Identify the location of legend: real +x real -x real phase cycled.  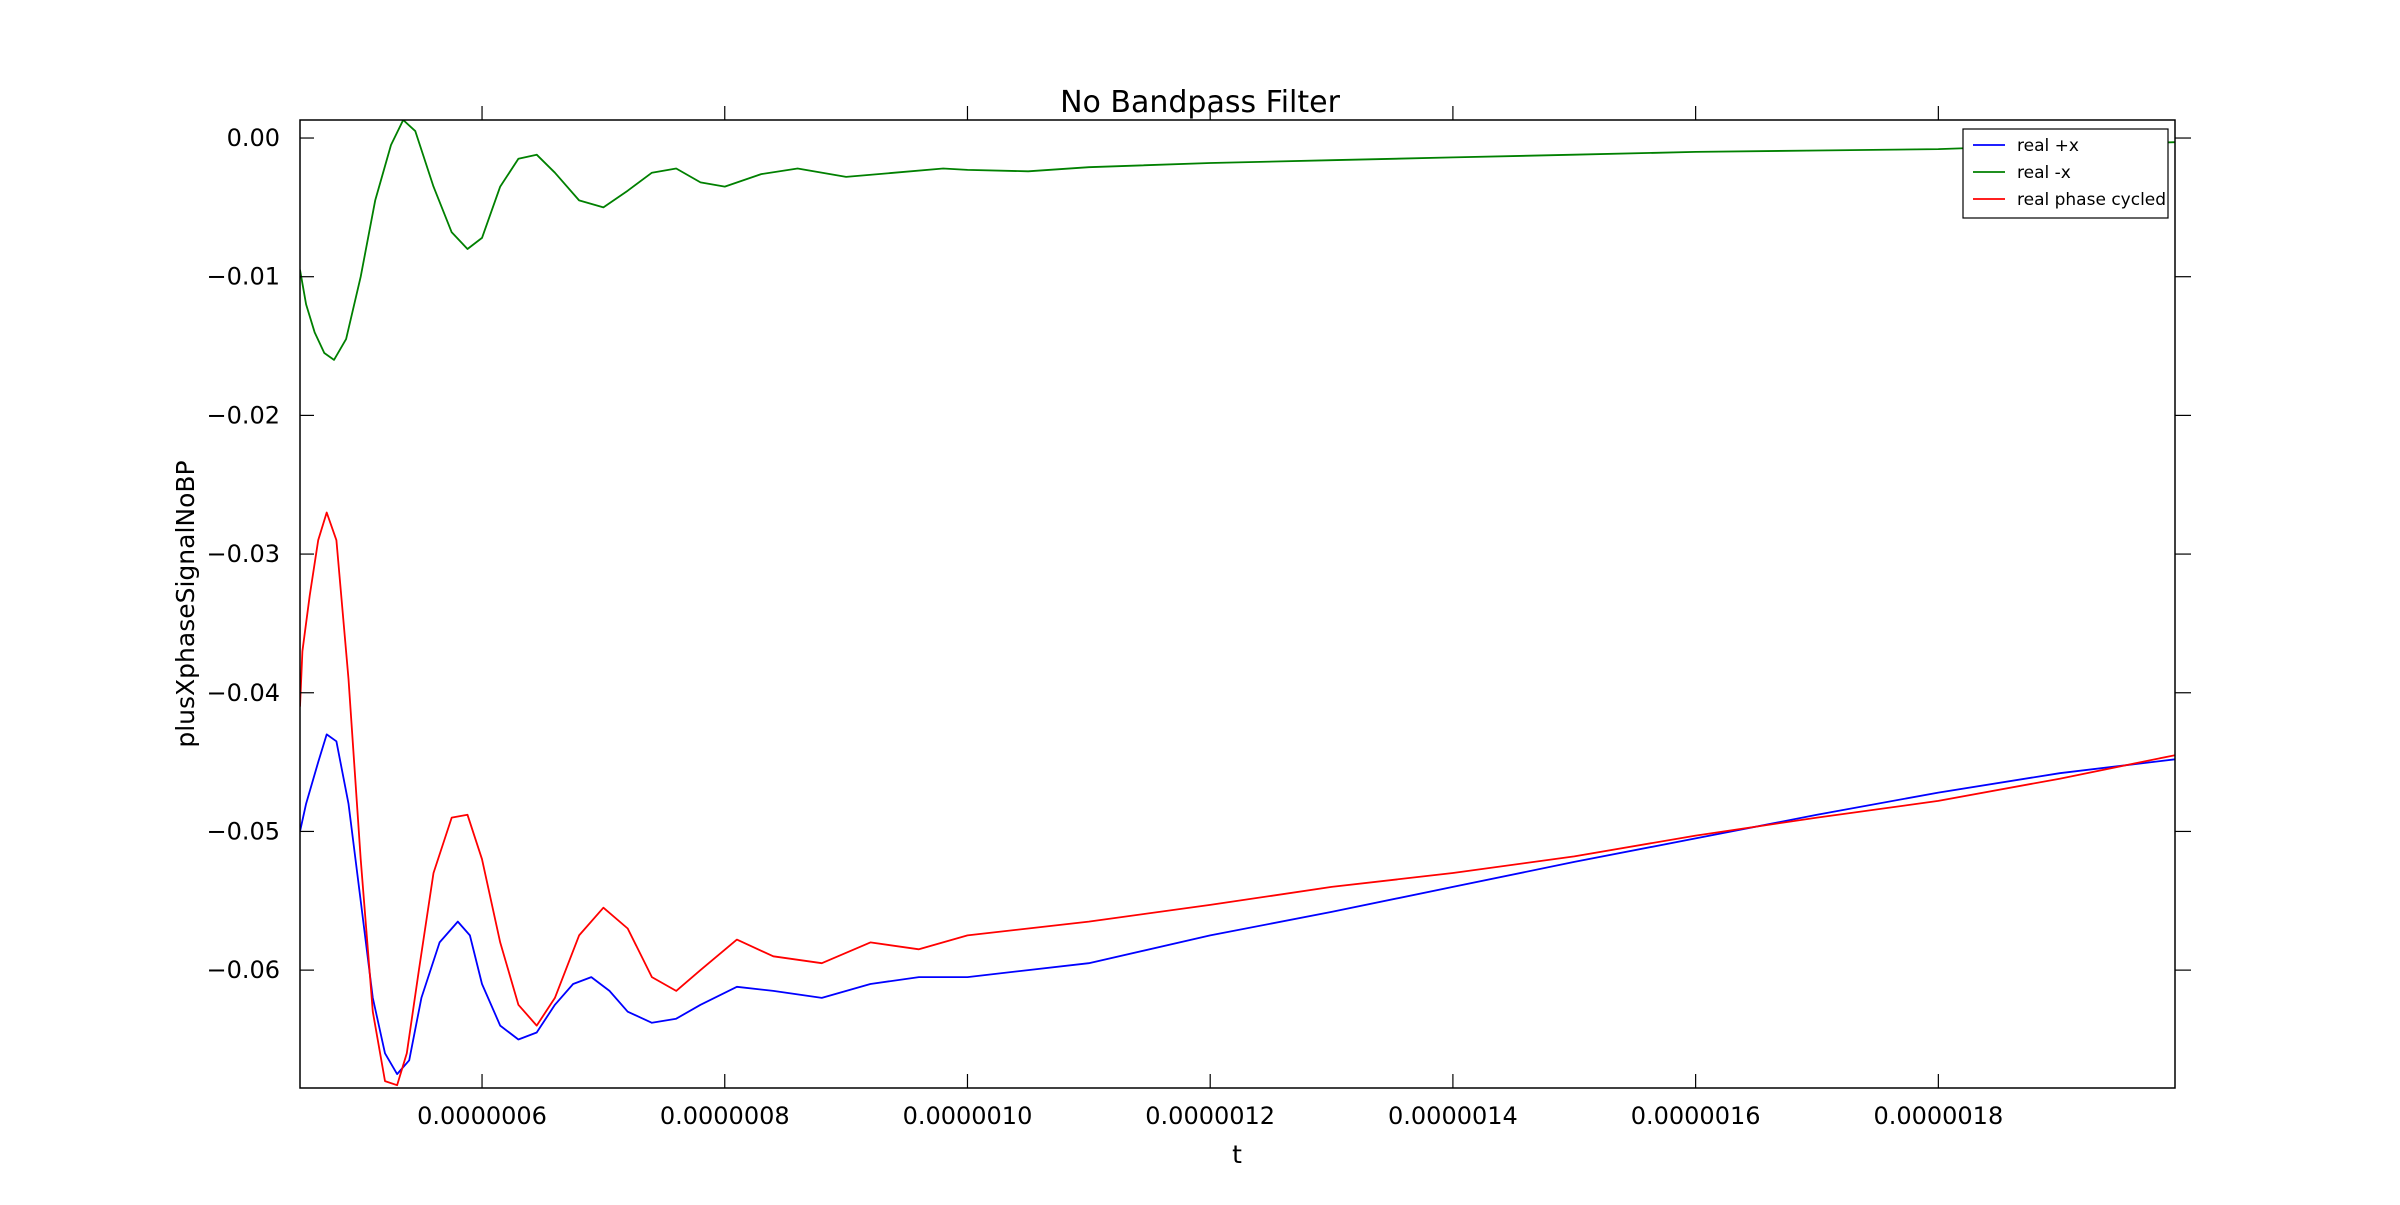
(2065, 173).